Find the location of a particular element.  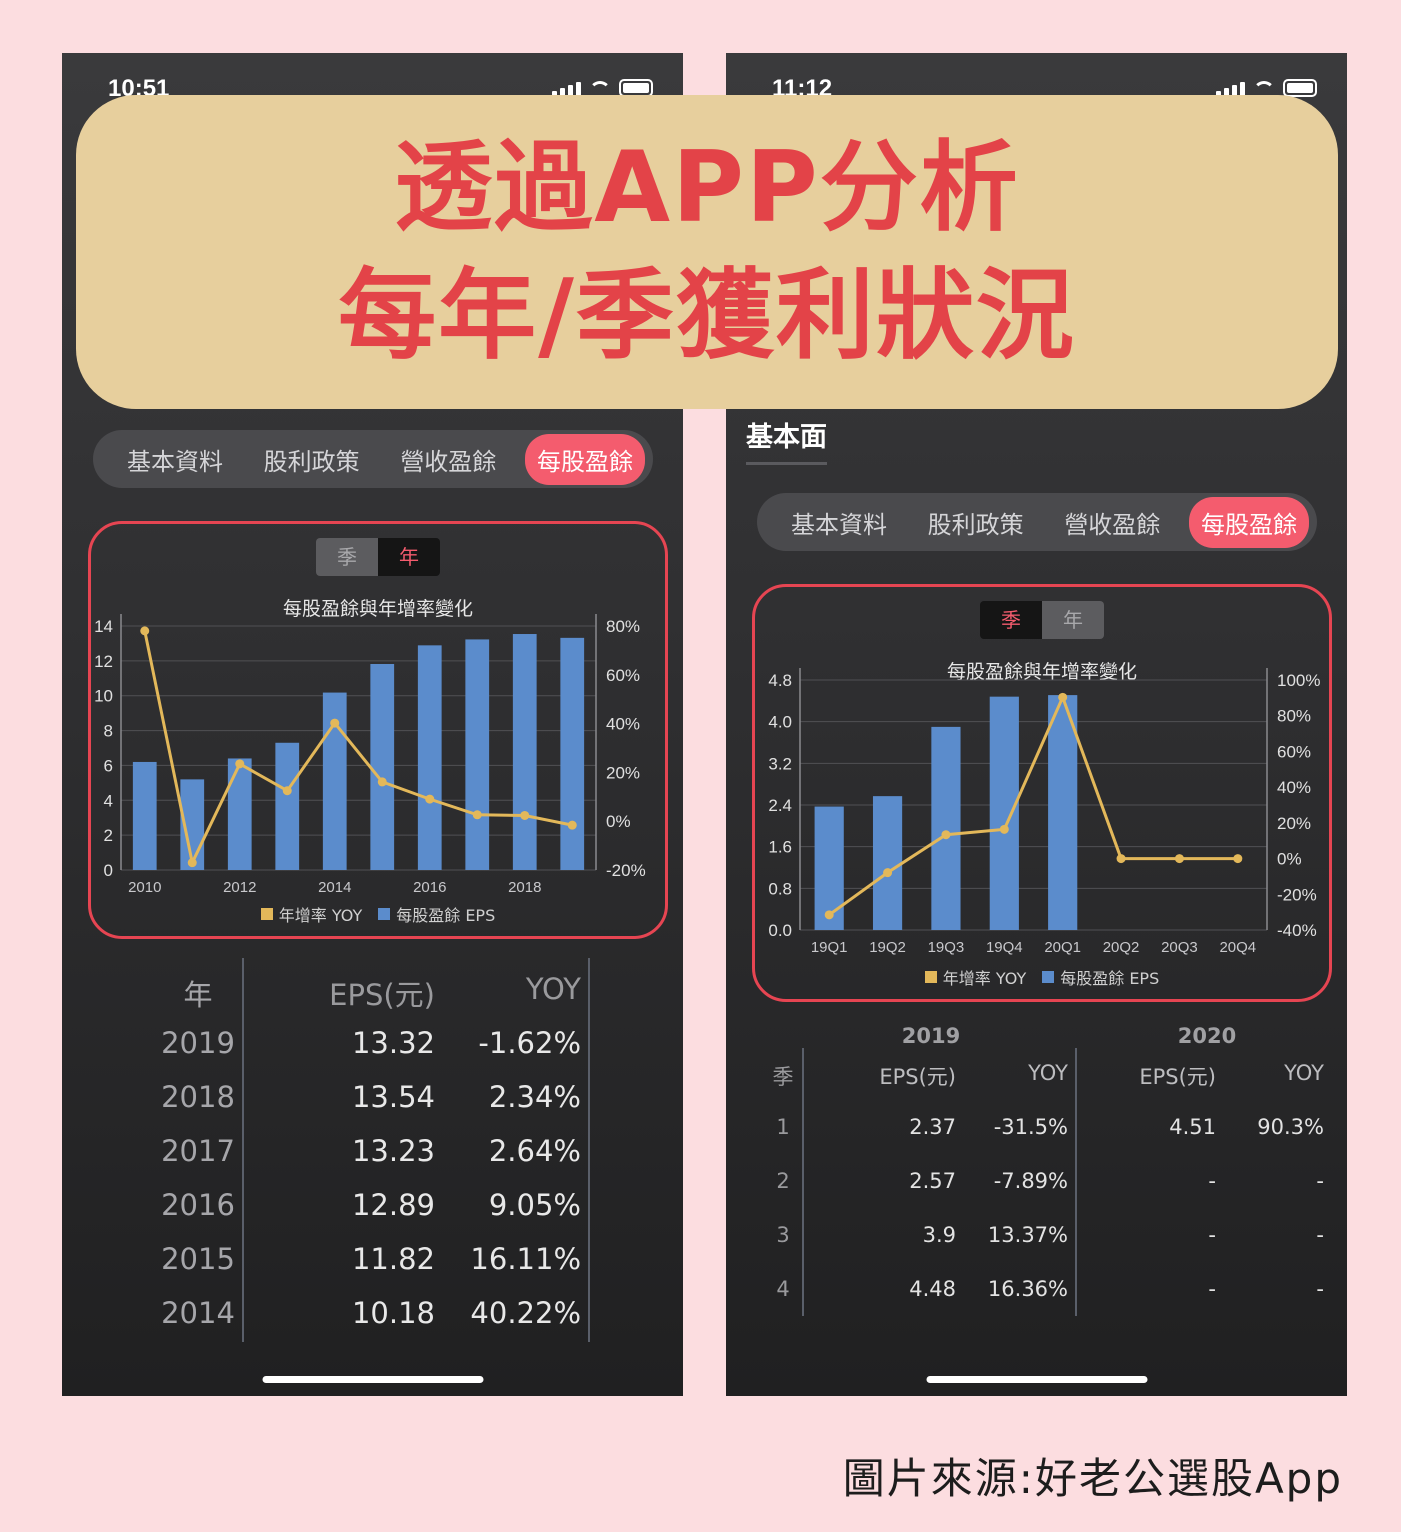

cell-yoy: 40.22% is located at coordinates (525, 1313).